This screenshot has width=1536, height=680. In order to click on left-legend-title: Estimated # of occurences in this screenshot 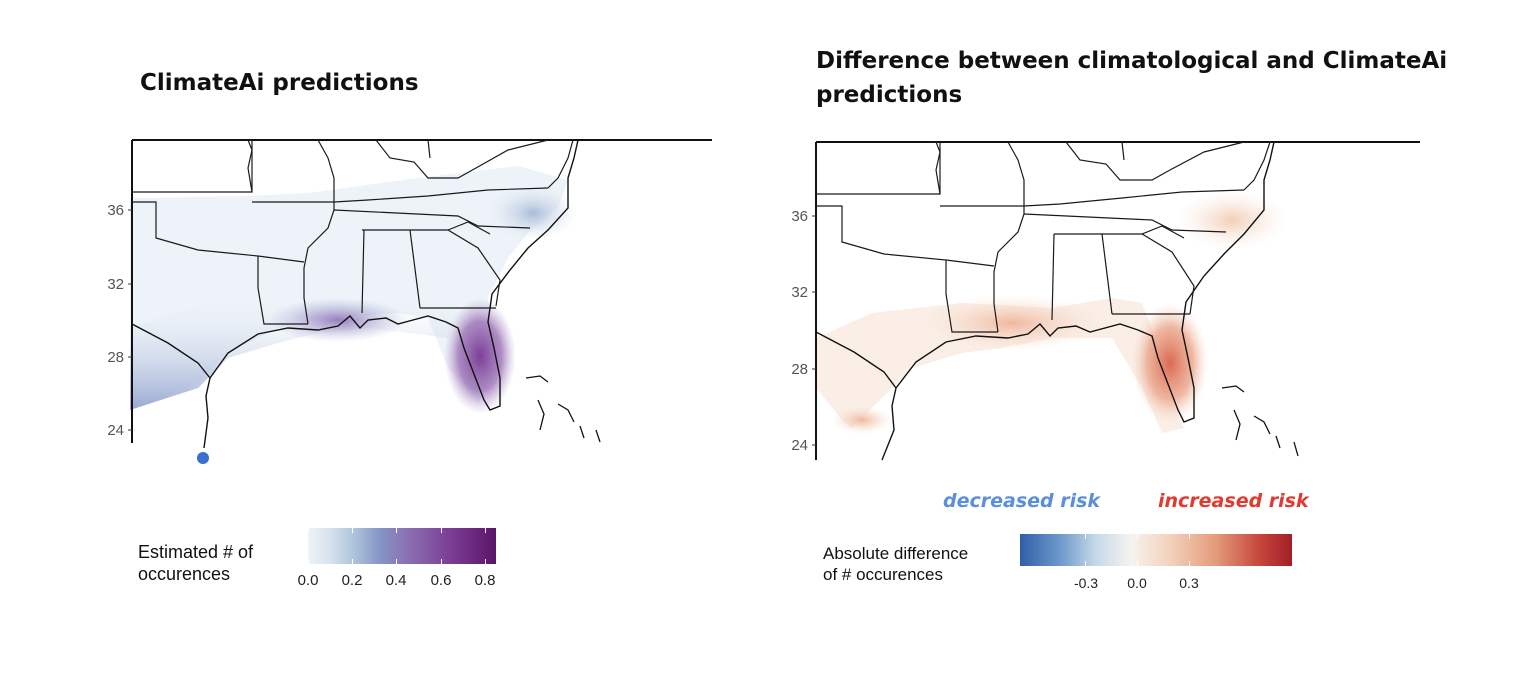, I will do `click(195, 563)`.